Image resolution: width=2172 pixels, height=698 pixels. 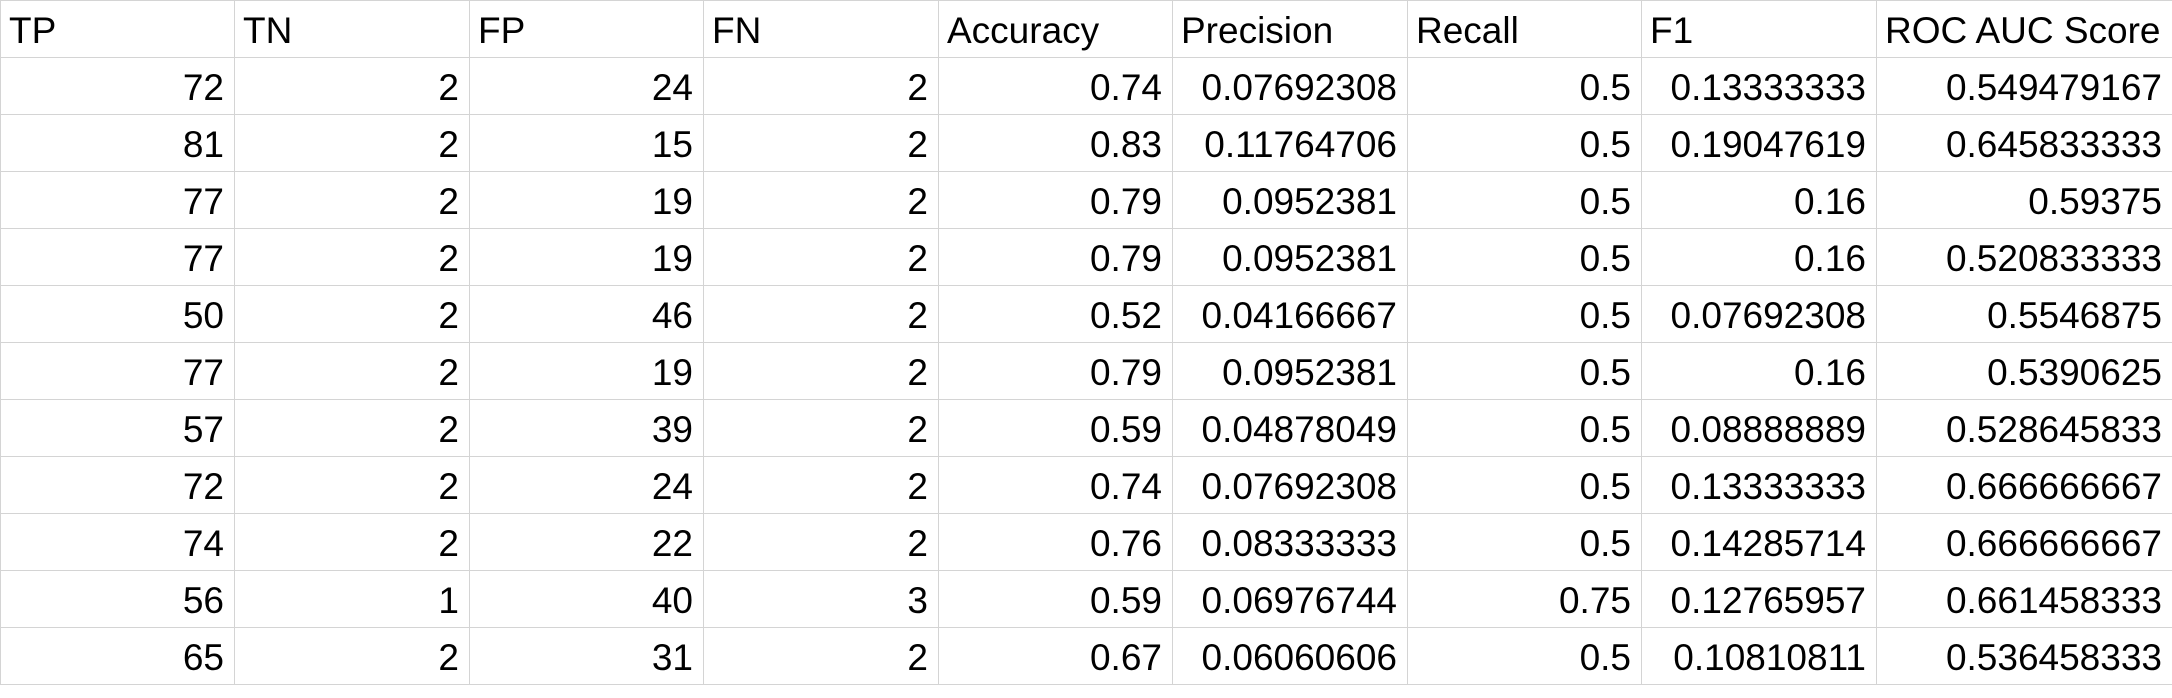 What do you see at coordinates (1290, 656) in the screenshot?
I see `table-cell: 0.06060606` at bounding box center [1290, 656].